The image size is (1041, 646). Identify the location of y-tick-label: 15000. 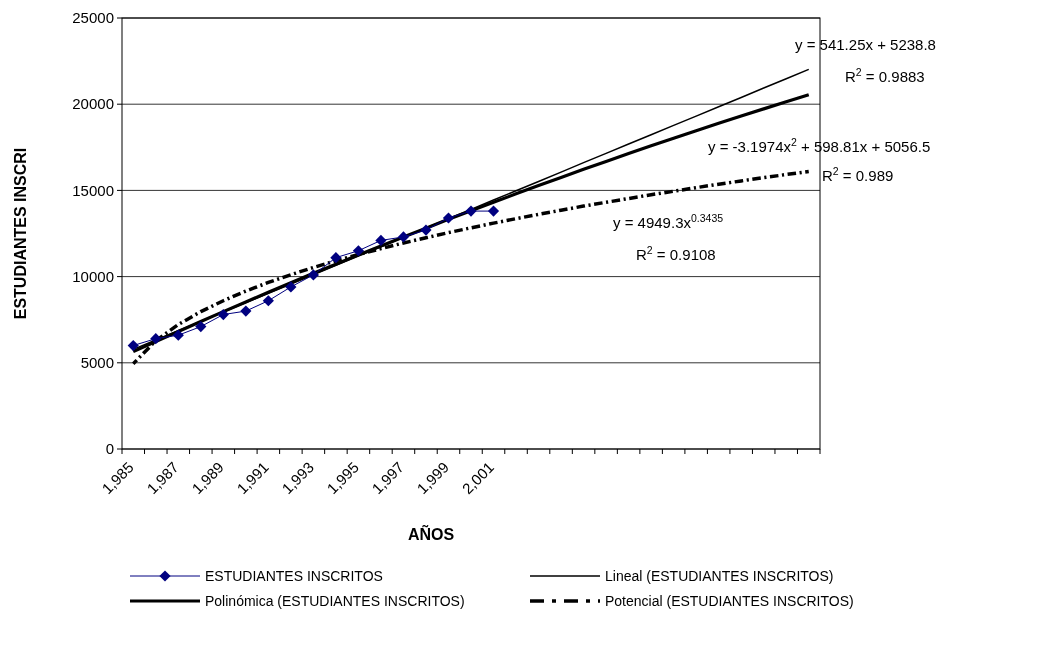
(93, 190).